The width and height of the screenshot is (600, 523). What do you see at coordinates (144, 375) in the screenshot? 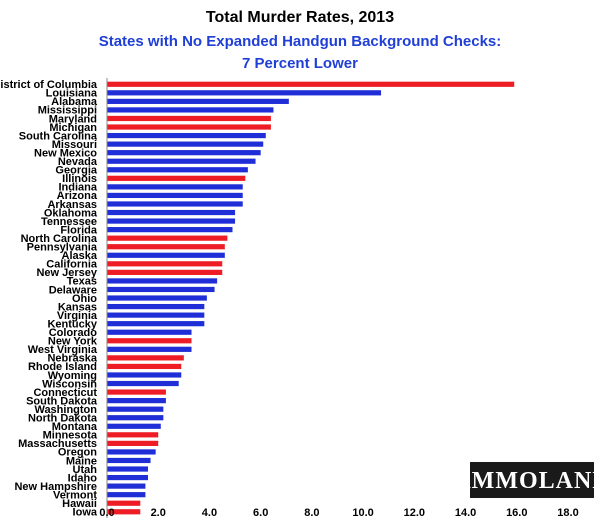
I see `bar-wyoming` at bounding box center [144, 375].